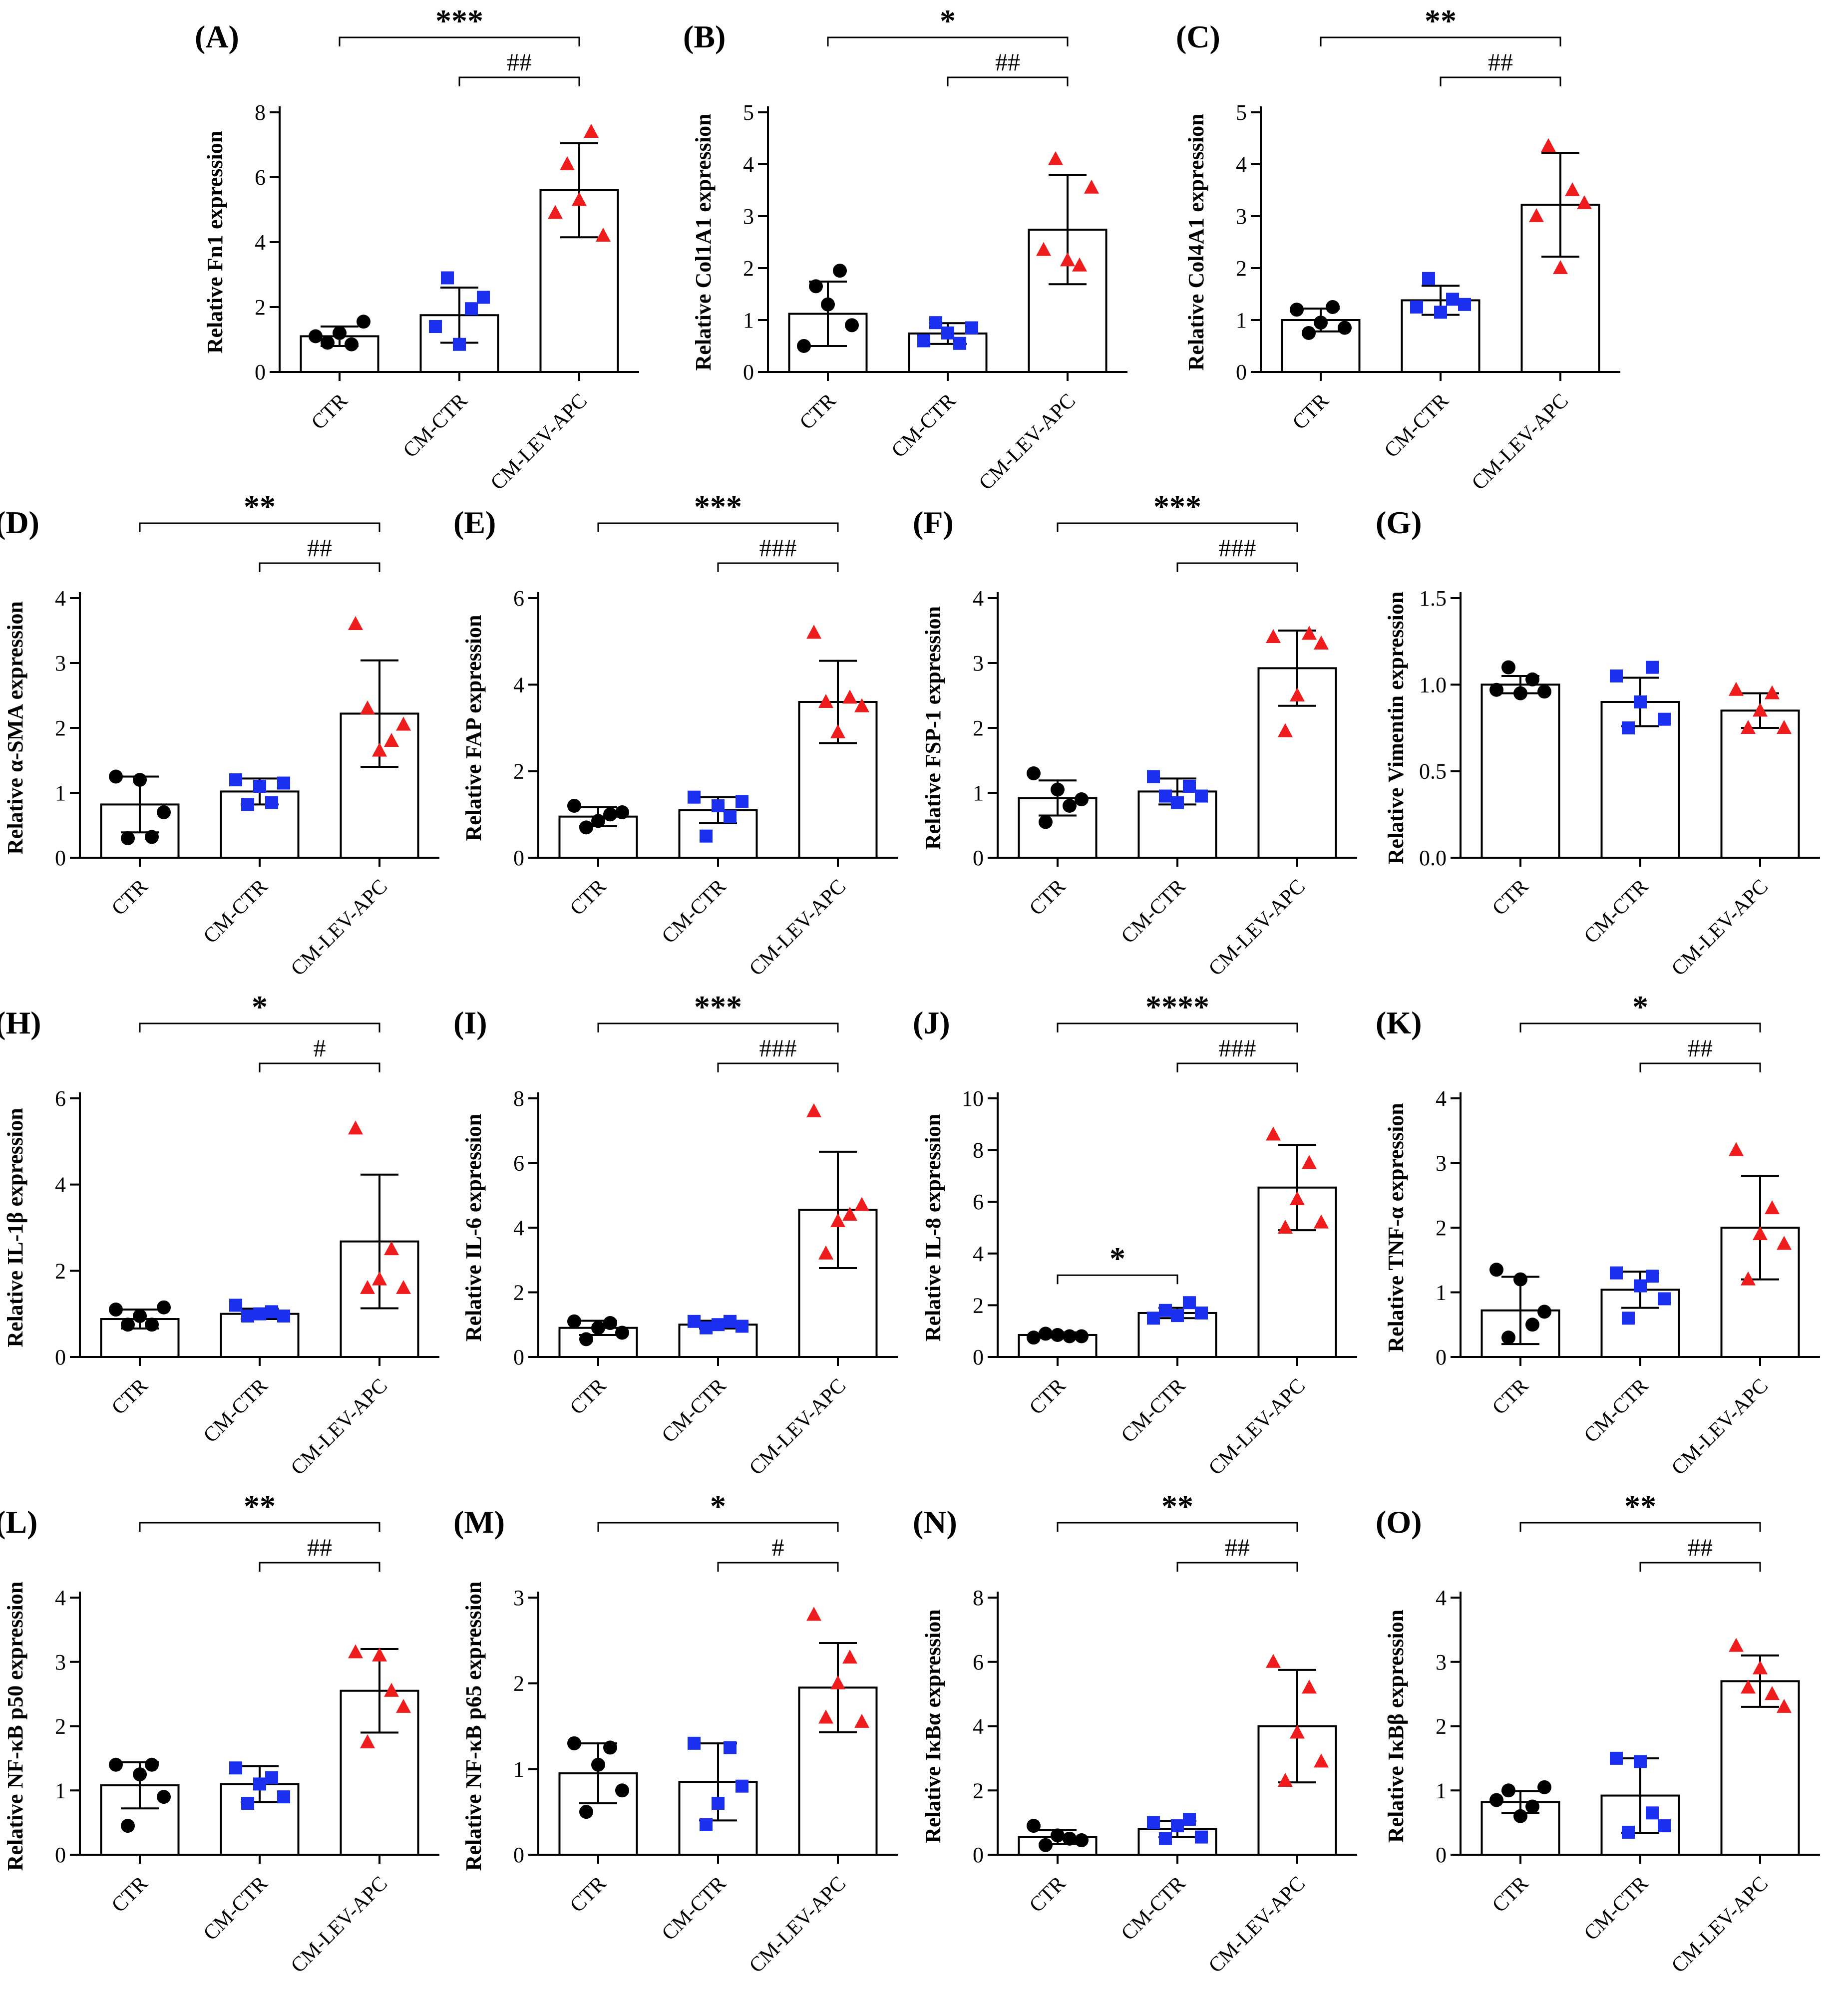  Describe the element at coordinates (1433, 684) in the screenshot. I see `y-tick-label: 1.0` at that location.